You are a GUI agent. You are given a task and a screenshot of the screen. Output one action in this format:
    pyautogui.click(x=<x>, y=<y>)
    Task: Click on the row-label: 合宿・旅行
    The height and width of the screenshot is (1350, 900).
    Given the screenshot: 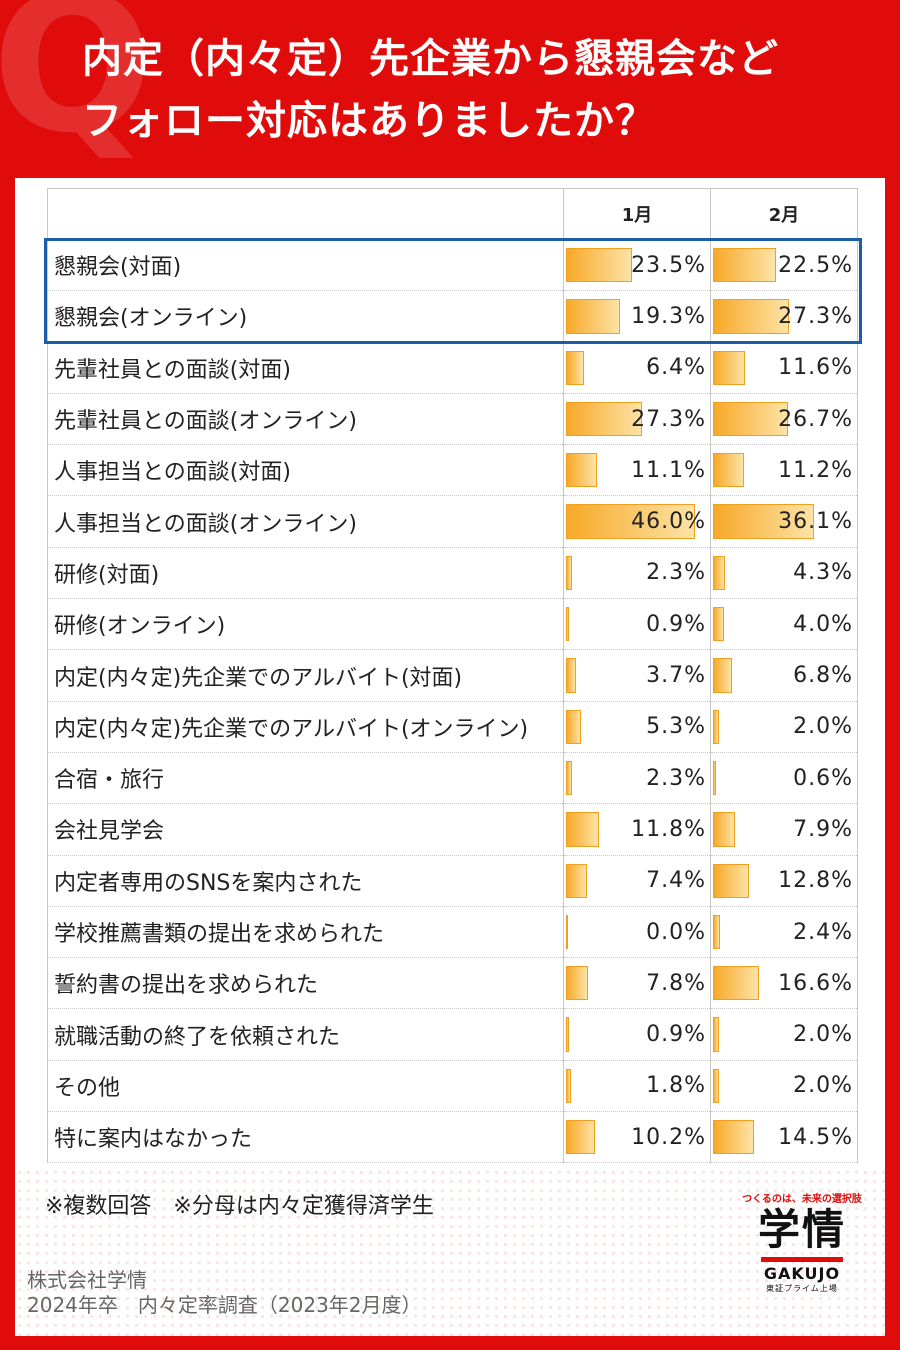 What is the action you would take?
    pyautogui.click(x=305, y=778)
    